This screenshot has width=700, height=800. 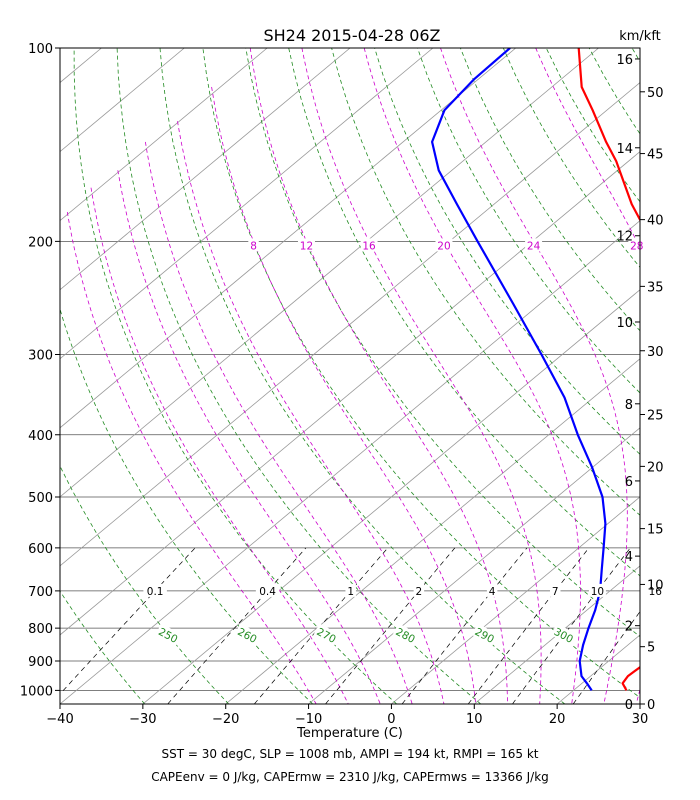 I want to click on mixing-ratio-label: 0.4, so click(x=267, y=592).